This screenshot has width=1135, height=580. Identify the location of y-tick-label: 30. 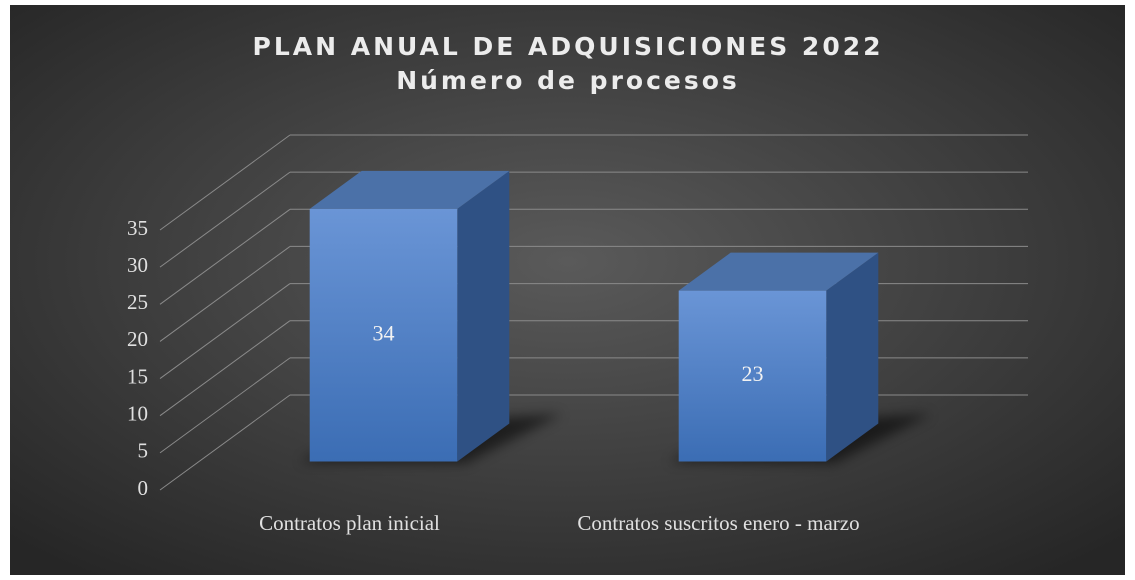
(137, 265).